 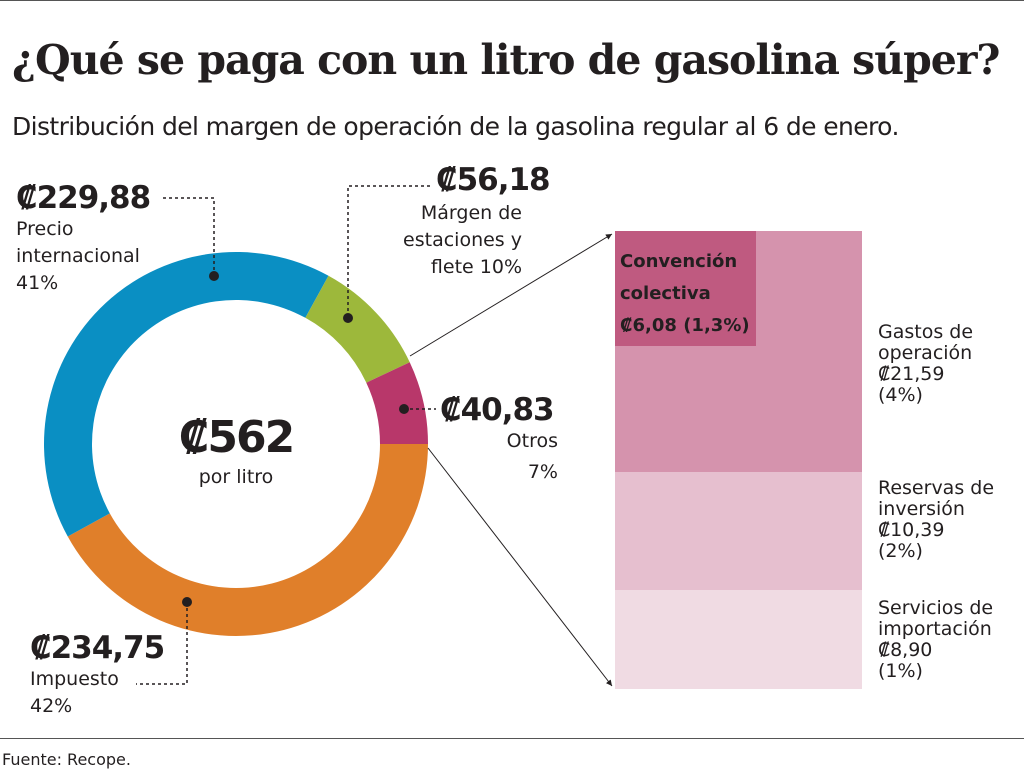 I want to click on servicios-label: Servicios de importación ₡8,90 (1%), so click(x=935, y=640).